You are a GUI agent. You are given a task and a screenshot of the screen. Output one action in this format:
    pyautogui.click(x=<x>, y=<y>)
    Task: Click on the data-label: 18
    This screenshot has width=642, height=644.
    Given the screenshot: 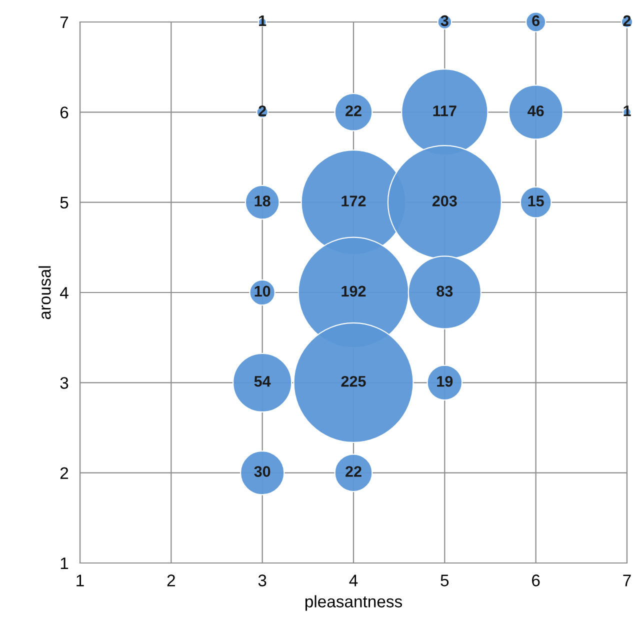 What is the action you would take?
    pyautogui.click(x=262, y=201)
    